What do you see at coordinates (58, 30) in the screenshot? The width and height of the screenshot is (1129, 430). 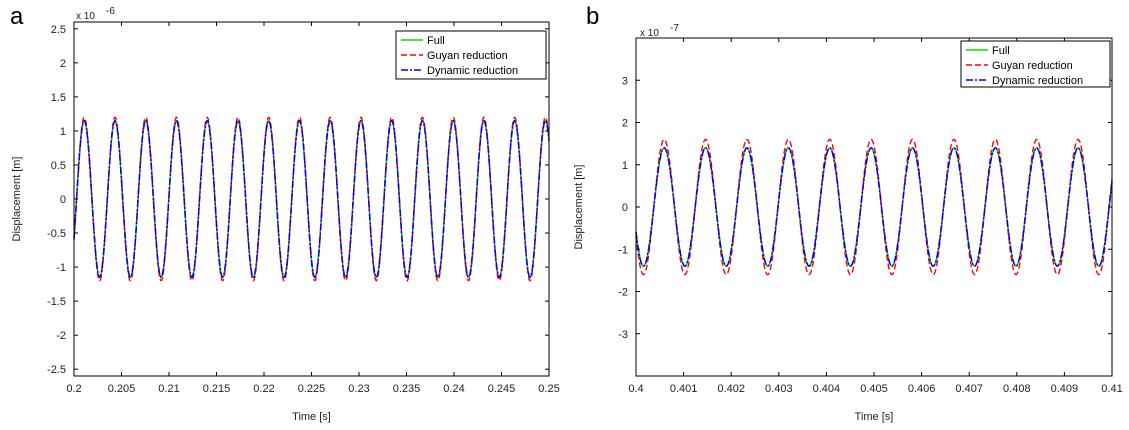 I see `y-tick-label: 2.5` at bounding box center [58, 30].